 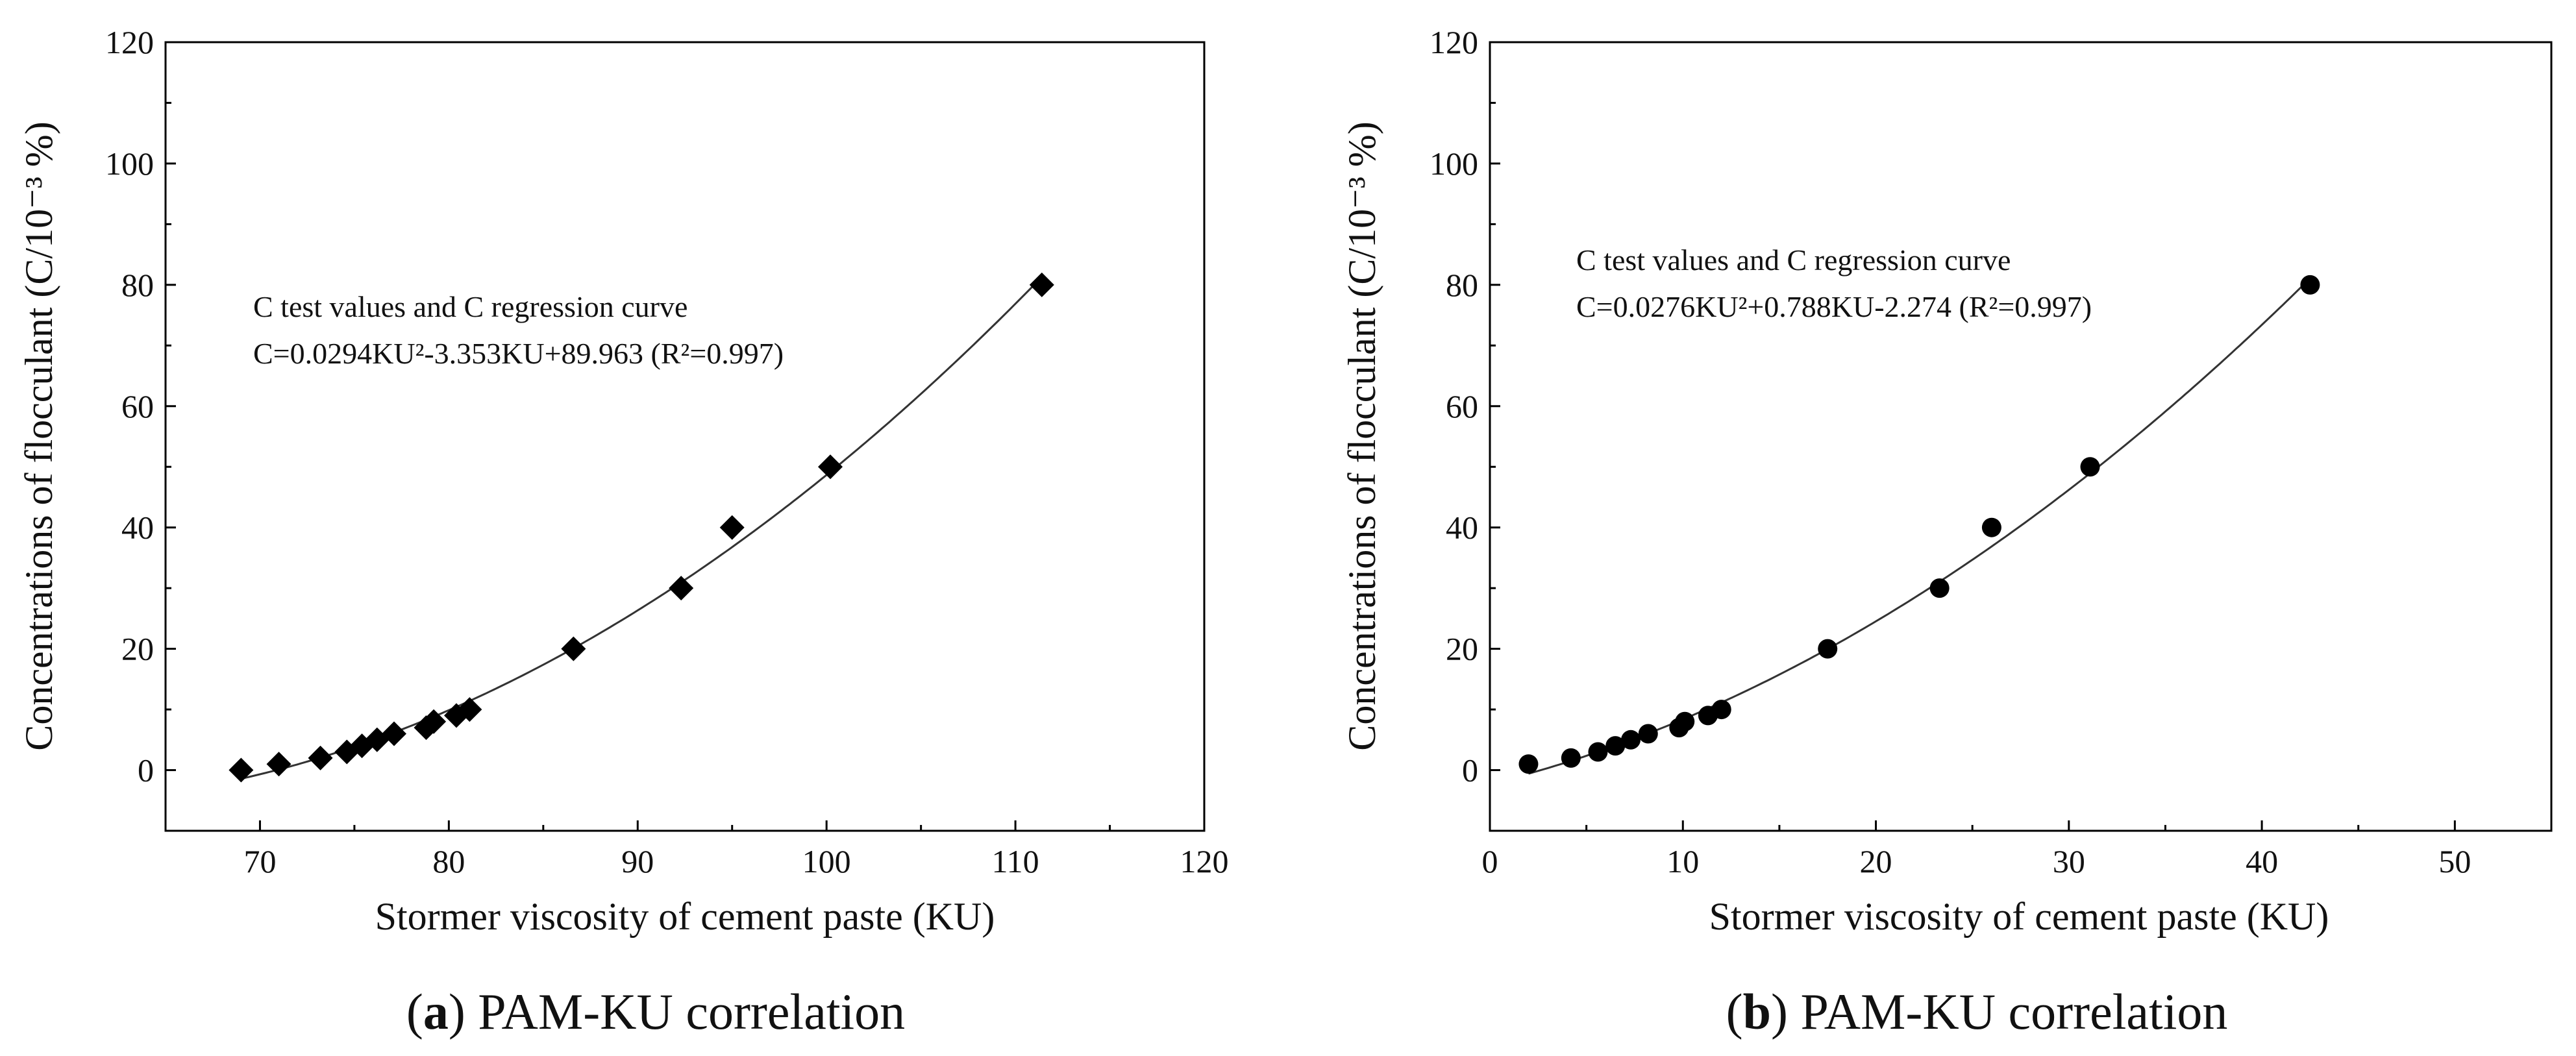 I want to click on x-tick-label: 0, so click(x=1490, y=861).